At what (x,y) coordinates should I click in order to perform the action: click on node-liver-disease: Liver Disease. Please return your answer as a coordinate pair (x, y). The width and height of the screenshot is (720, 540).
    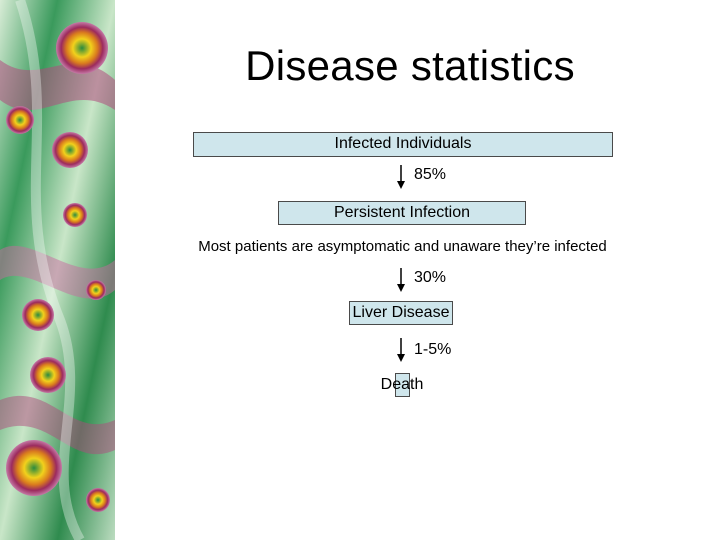
    Looking at the image, I should click on (401, 313).